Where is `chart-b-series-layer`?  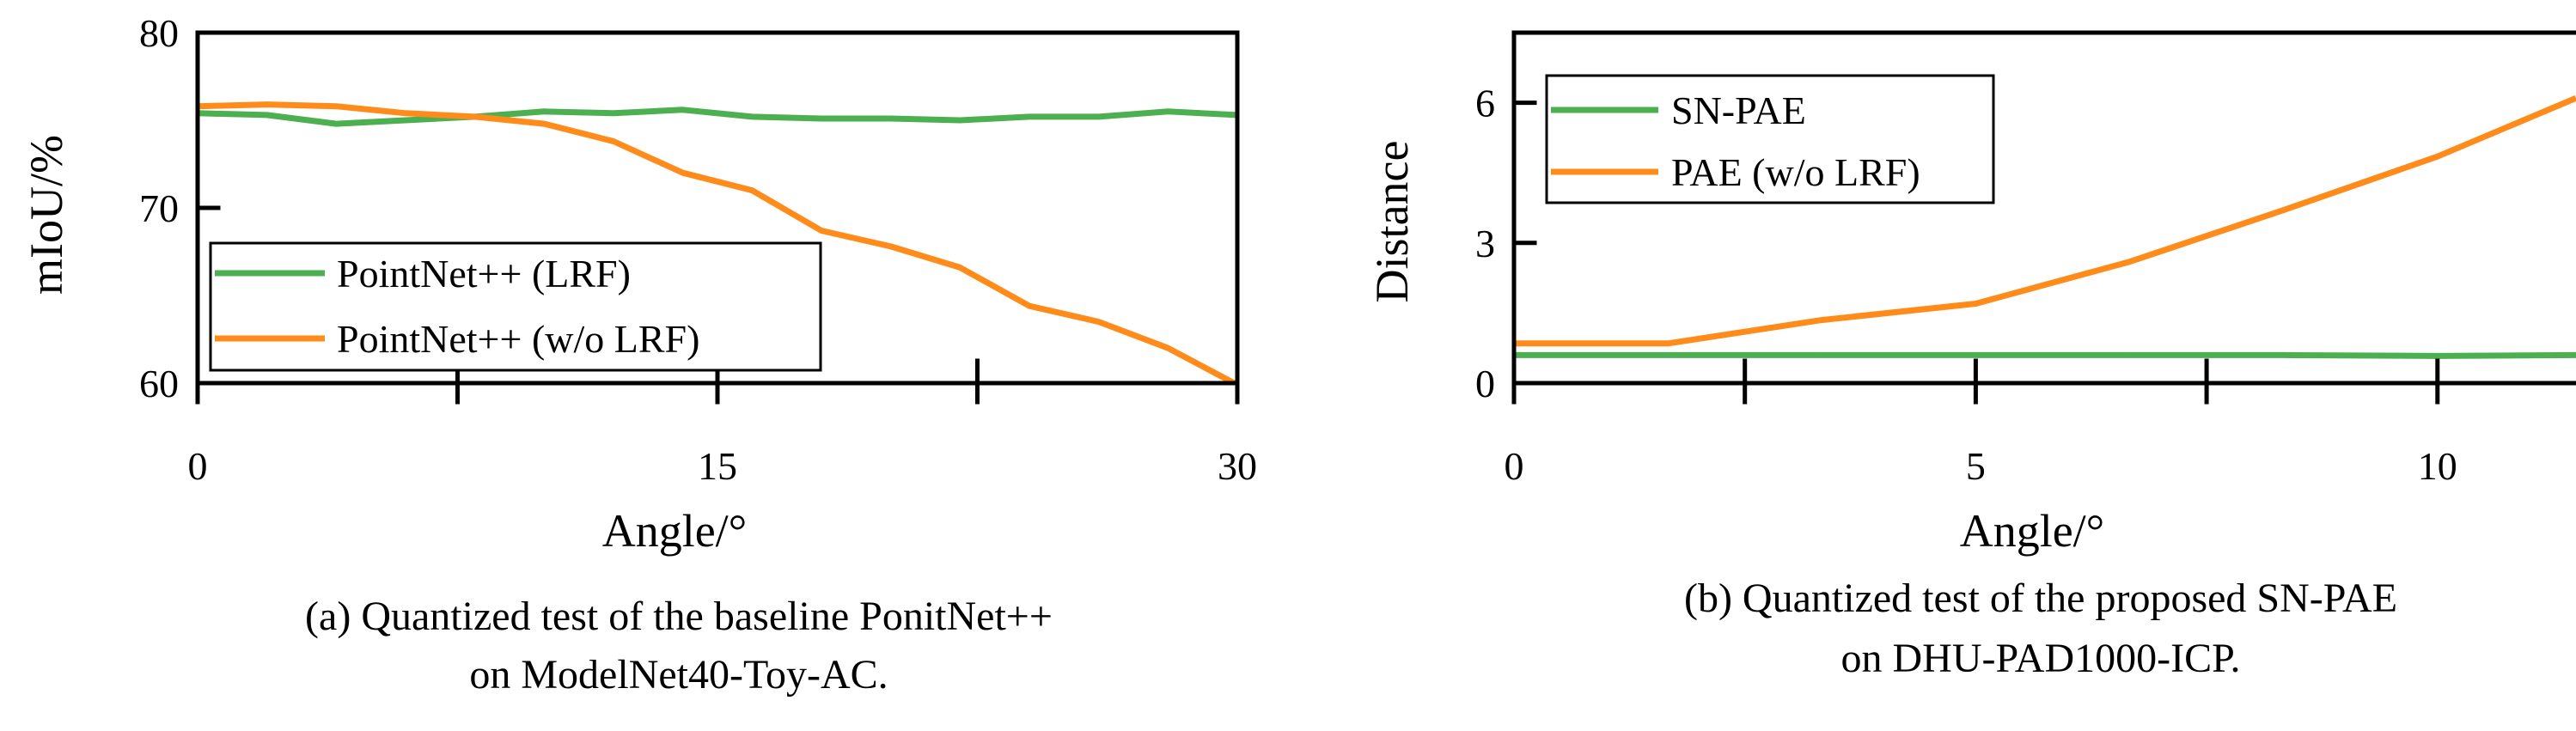
chart-b-series-layer is located at coordinates (2045, 227).